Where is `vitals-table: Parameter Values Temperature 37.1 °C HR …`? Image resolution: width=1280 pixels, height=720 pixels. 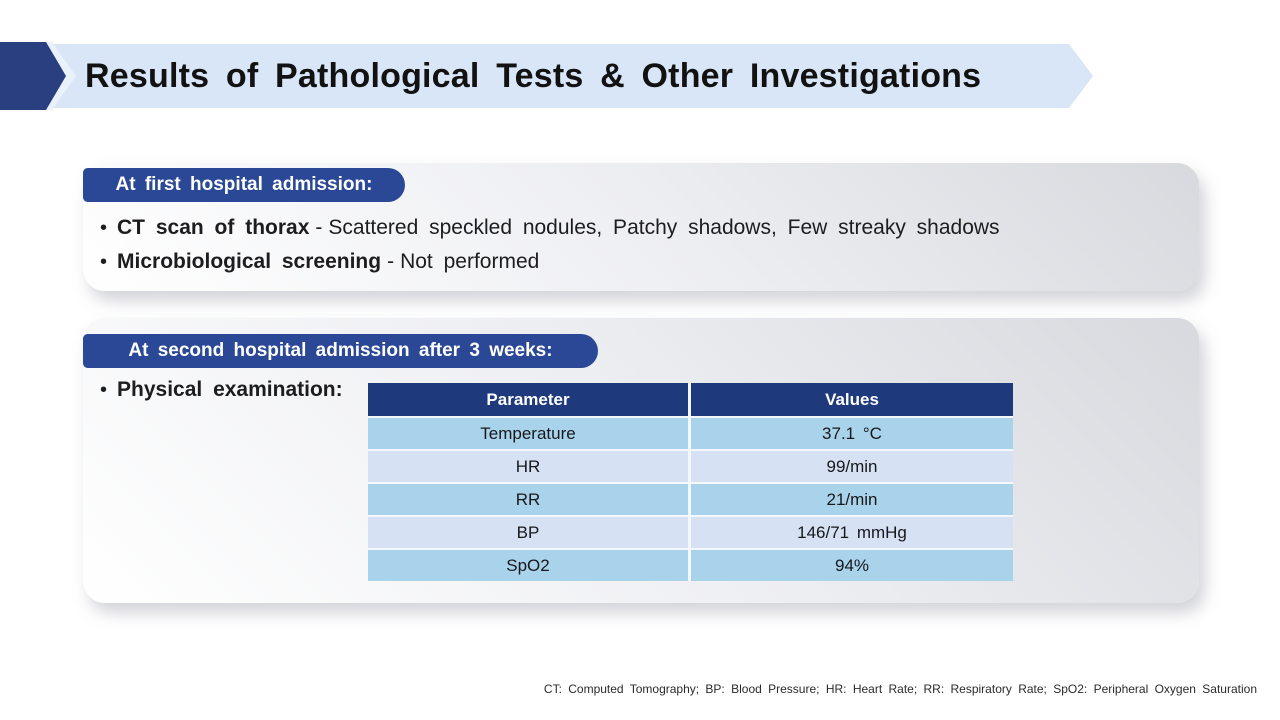
vitals-table: Parameter Values Temperature 37.1 °C HR … is located at coordinates (690, 482).